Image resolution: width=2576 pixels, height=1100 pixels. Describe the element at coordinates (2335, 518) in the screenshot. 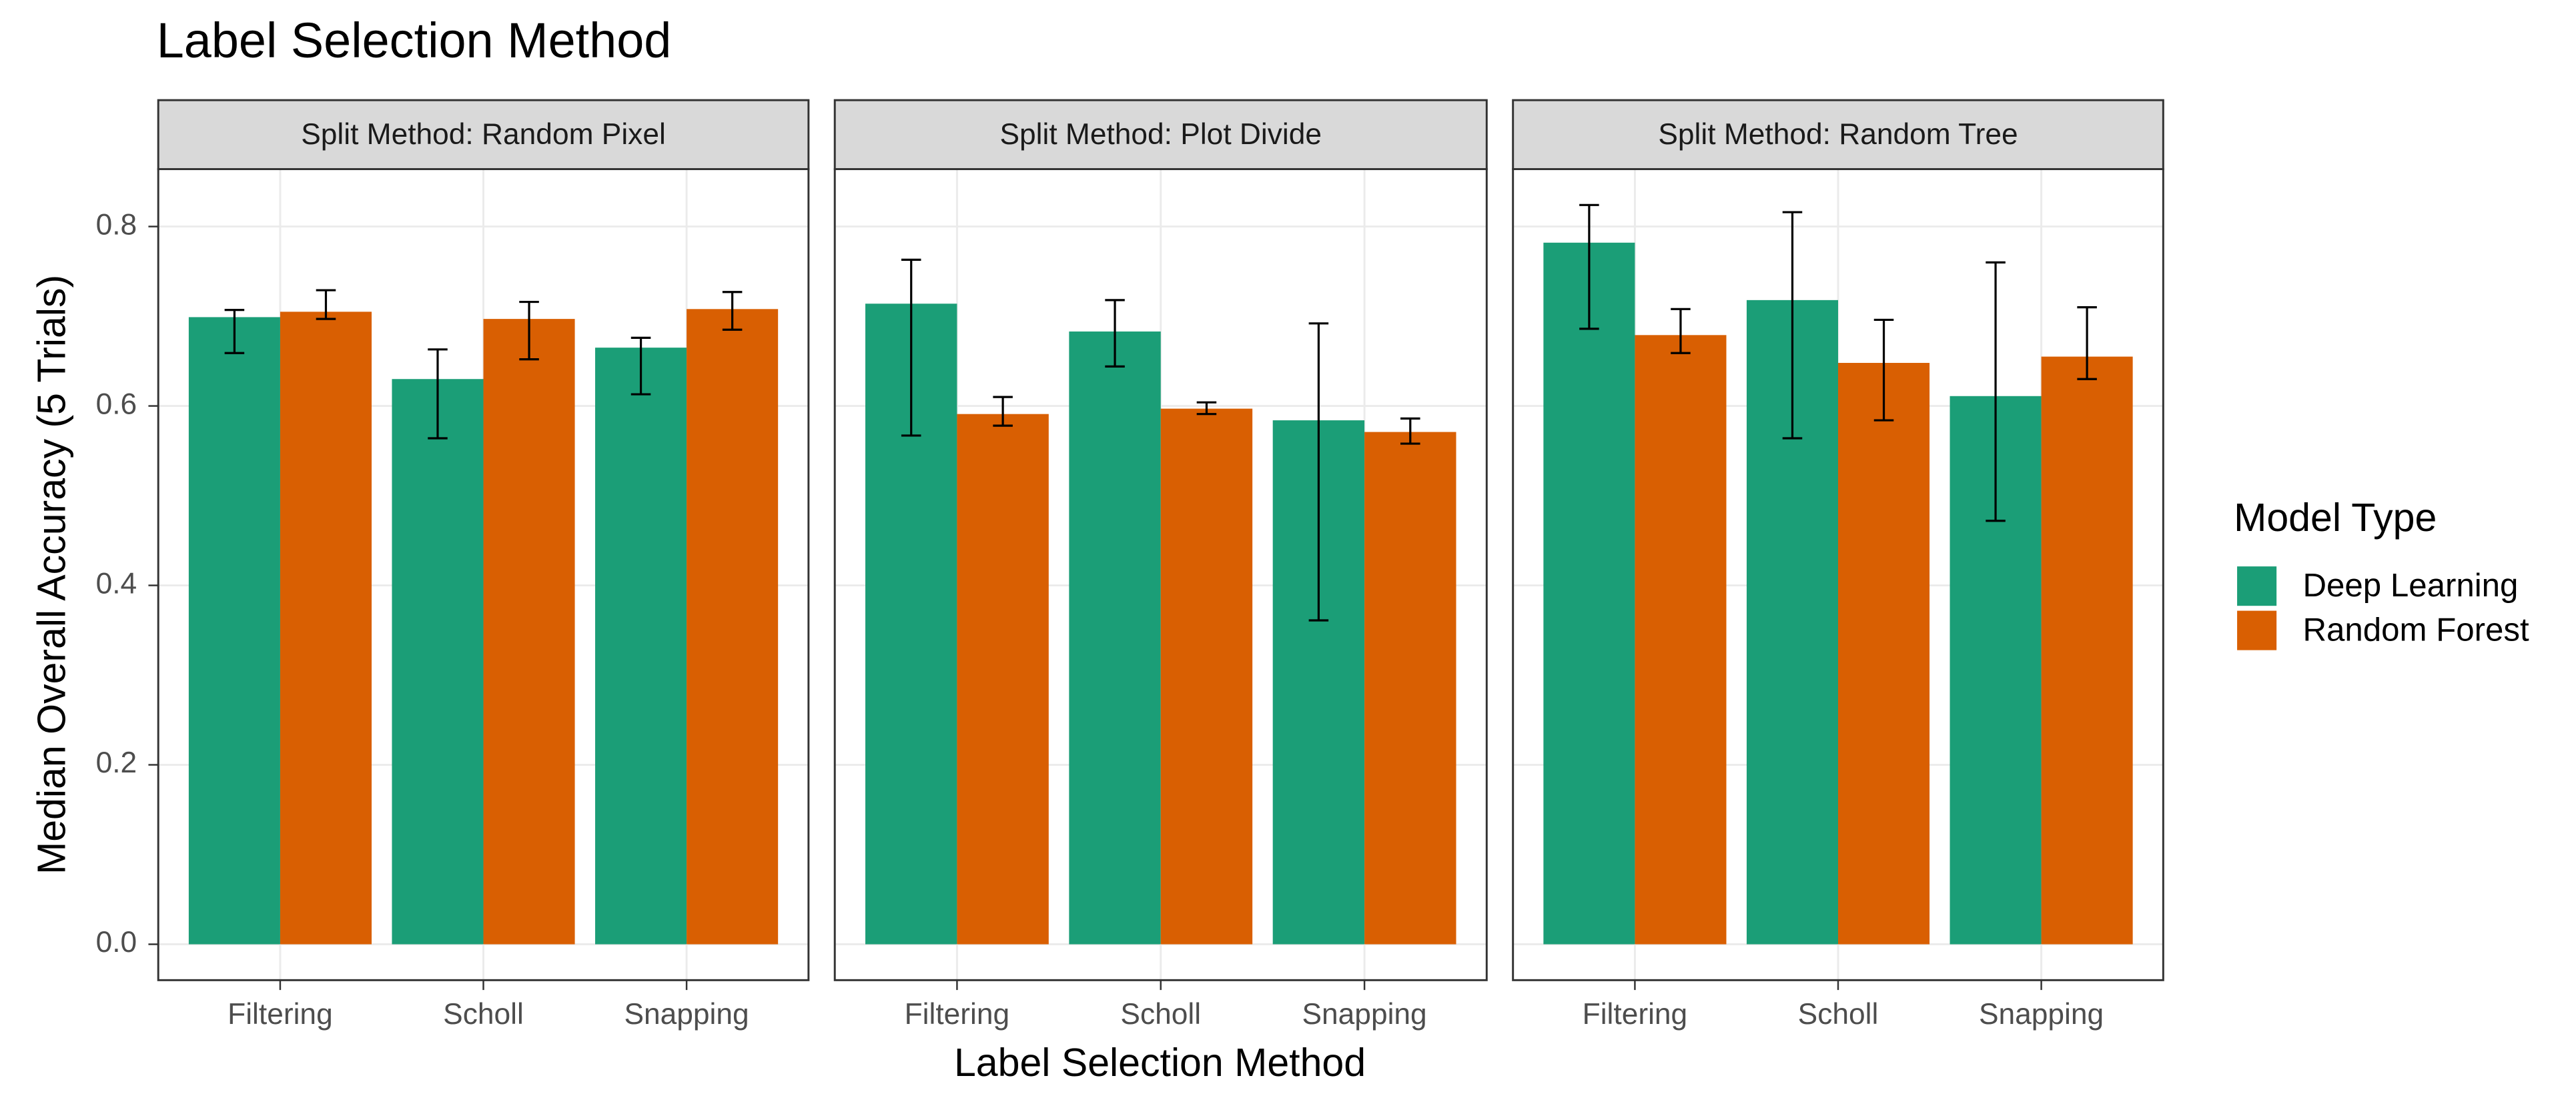

I see `legend-title: Model Type` at that location.